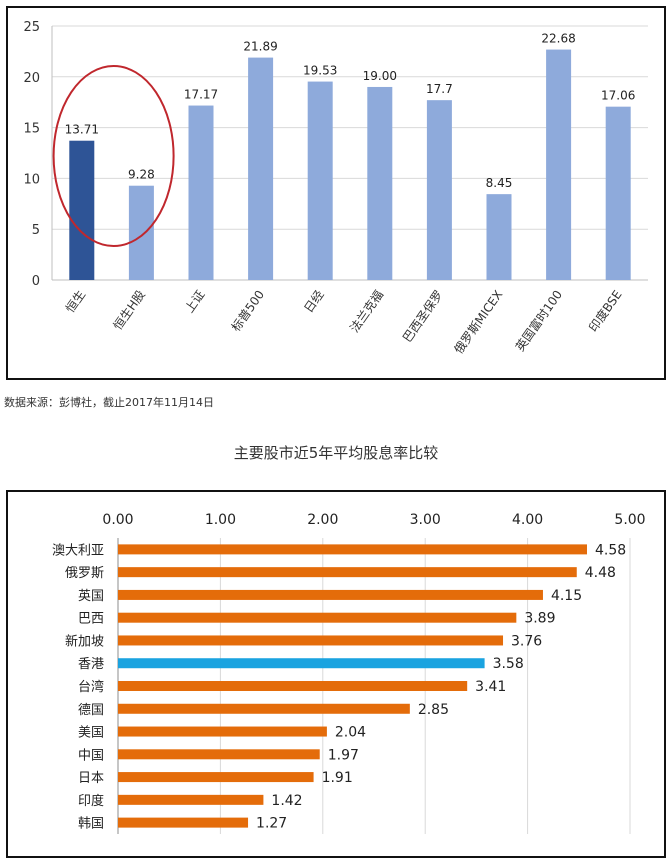  Describe the element at coordinates (91, 687) in the screenshot. I see `y-tick-label: 台湾` at that location.